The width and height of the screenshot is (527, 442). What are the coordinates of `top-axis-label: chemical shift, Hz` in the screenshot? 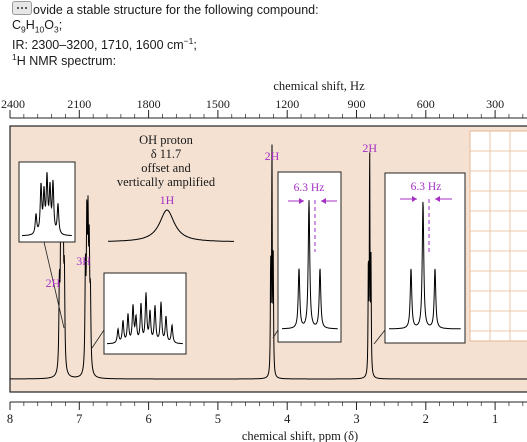 It's located at (319, 86).